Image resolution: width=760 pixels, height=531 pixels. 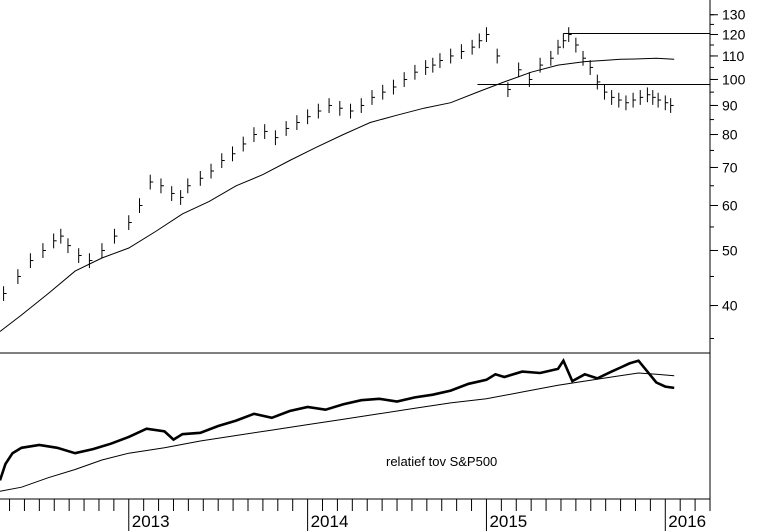 What do you see at coordinates (687, 521) in the screenshot?
I see `x-tick-label: 2016` at bounding box center [687, 521].